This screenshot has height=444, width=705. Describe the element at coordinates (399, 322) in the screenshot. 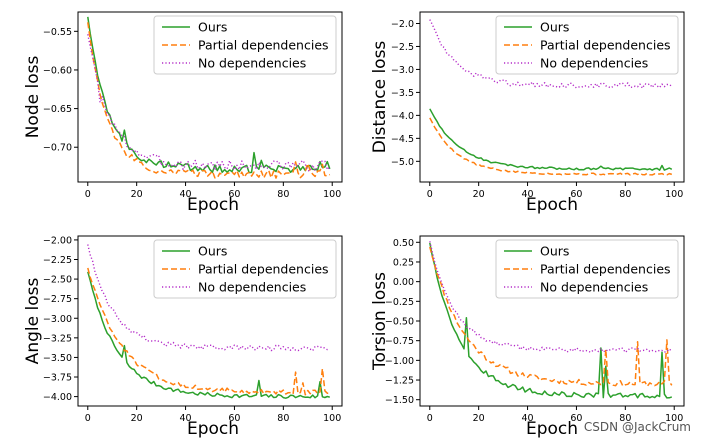

I see `y-tick-label: −0.50` at that location.